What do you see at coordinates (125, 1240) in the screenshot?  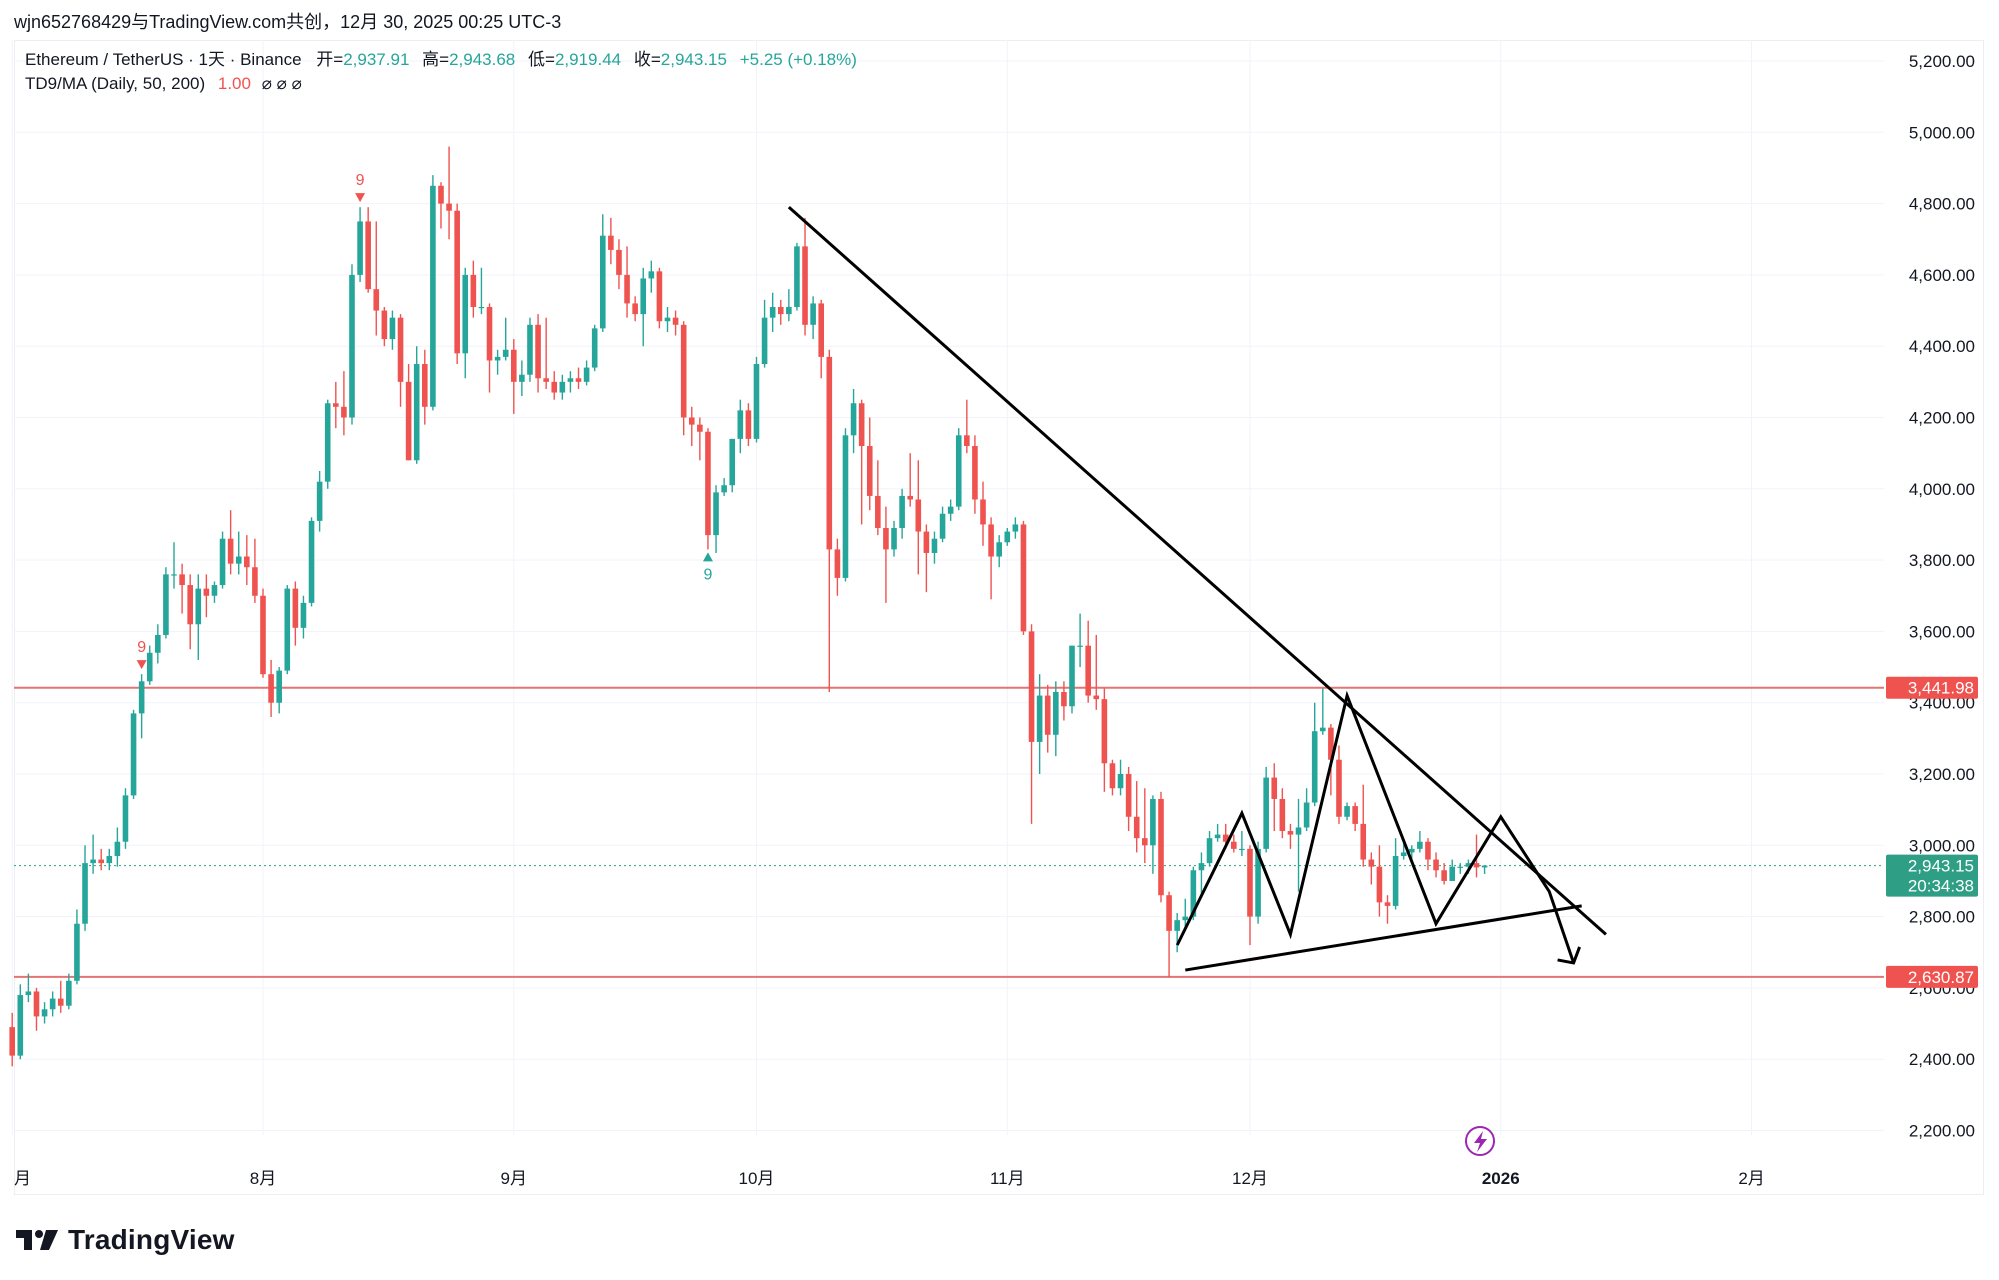 I see `tradingview-logo: TradingView` at bounding box center [125, 1240].